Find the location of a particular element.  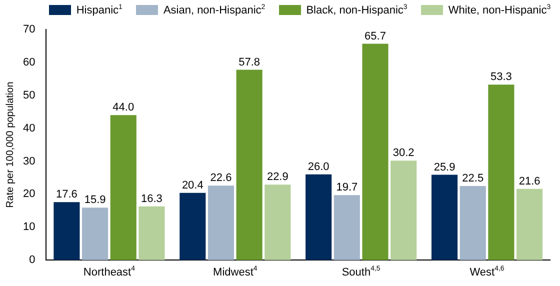

data-label: 17.6 is located at coordinates (67, 194).